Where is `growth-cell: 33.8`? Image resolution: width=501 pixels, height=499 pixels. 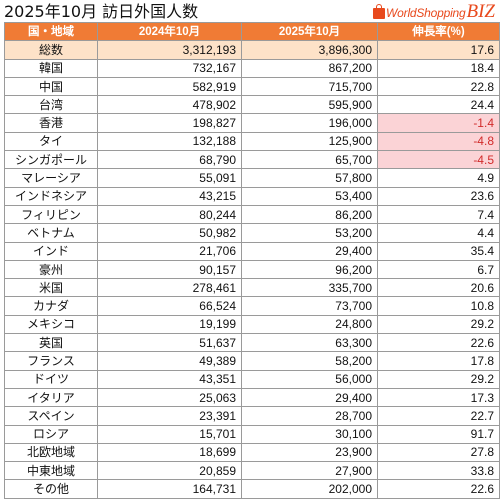 growth-cell: 33.8 is located at coordinates (438, 471).